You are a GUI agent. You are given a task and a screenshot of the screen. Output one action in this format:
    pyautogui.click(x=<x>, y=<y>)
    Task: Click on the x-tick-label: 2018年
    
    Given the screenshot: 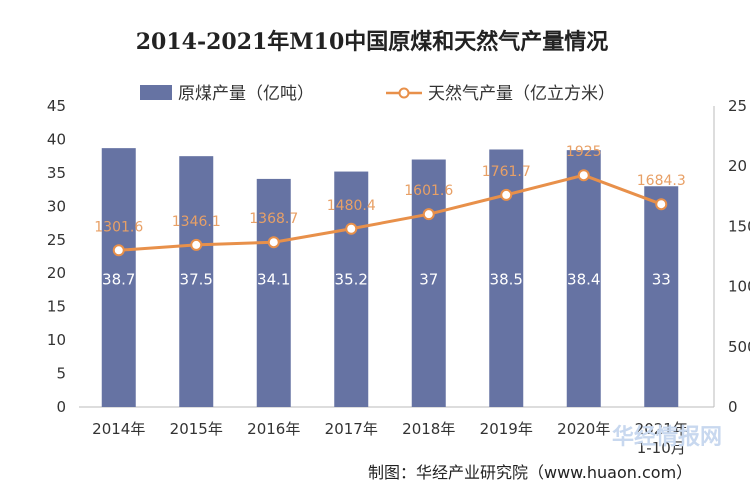 What is the action you would take?
    pyautogui.click(x=428, y=429)
    